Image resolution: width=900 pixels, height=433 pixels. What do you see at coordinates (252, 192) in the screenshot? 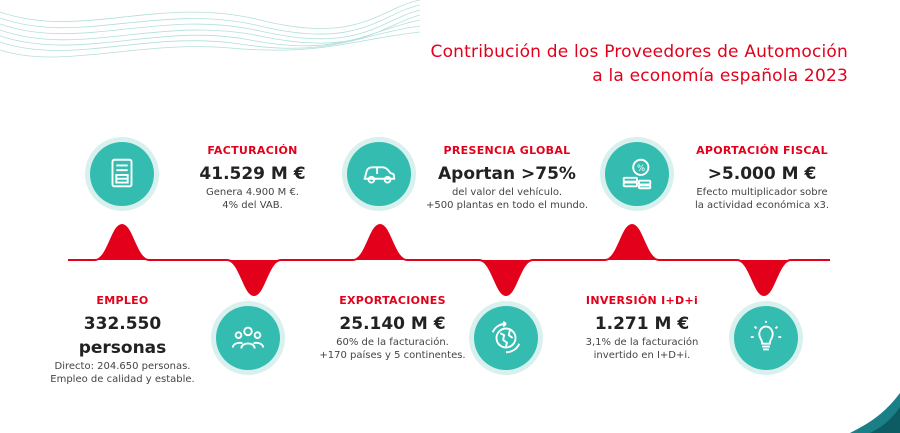
I see `facturacion-desc-1: Genera 4.900 M €.` at bounding box center [252, 192].